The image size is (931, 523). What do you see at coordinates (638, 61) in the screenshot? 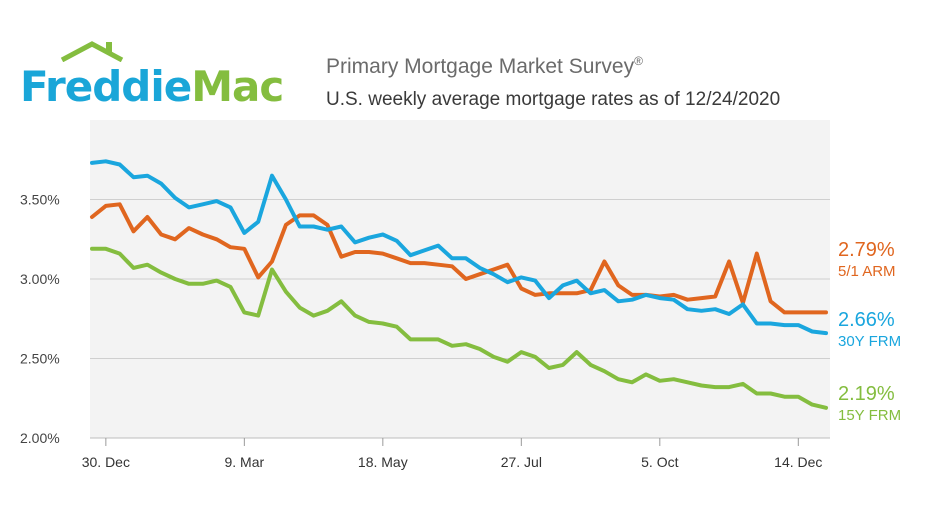
I see `registered-mark: ®` at bounding box center [638, 61].